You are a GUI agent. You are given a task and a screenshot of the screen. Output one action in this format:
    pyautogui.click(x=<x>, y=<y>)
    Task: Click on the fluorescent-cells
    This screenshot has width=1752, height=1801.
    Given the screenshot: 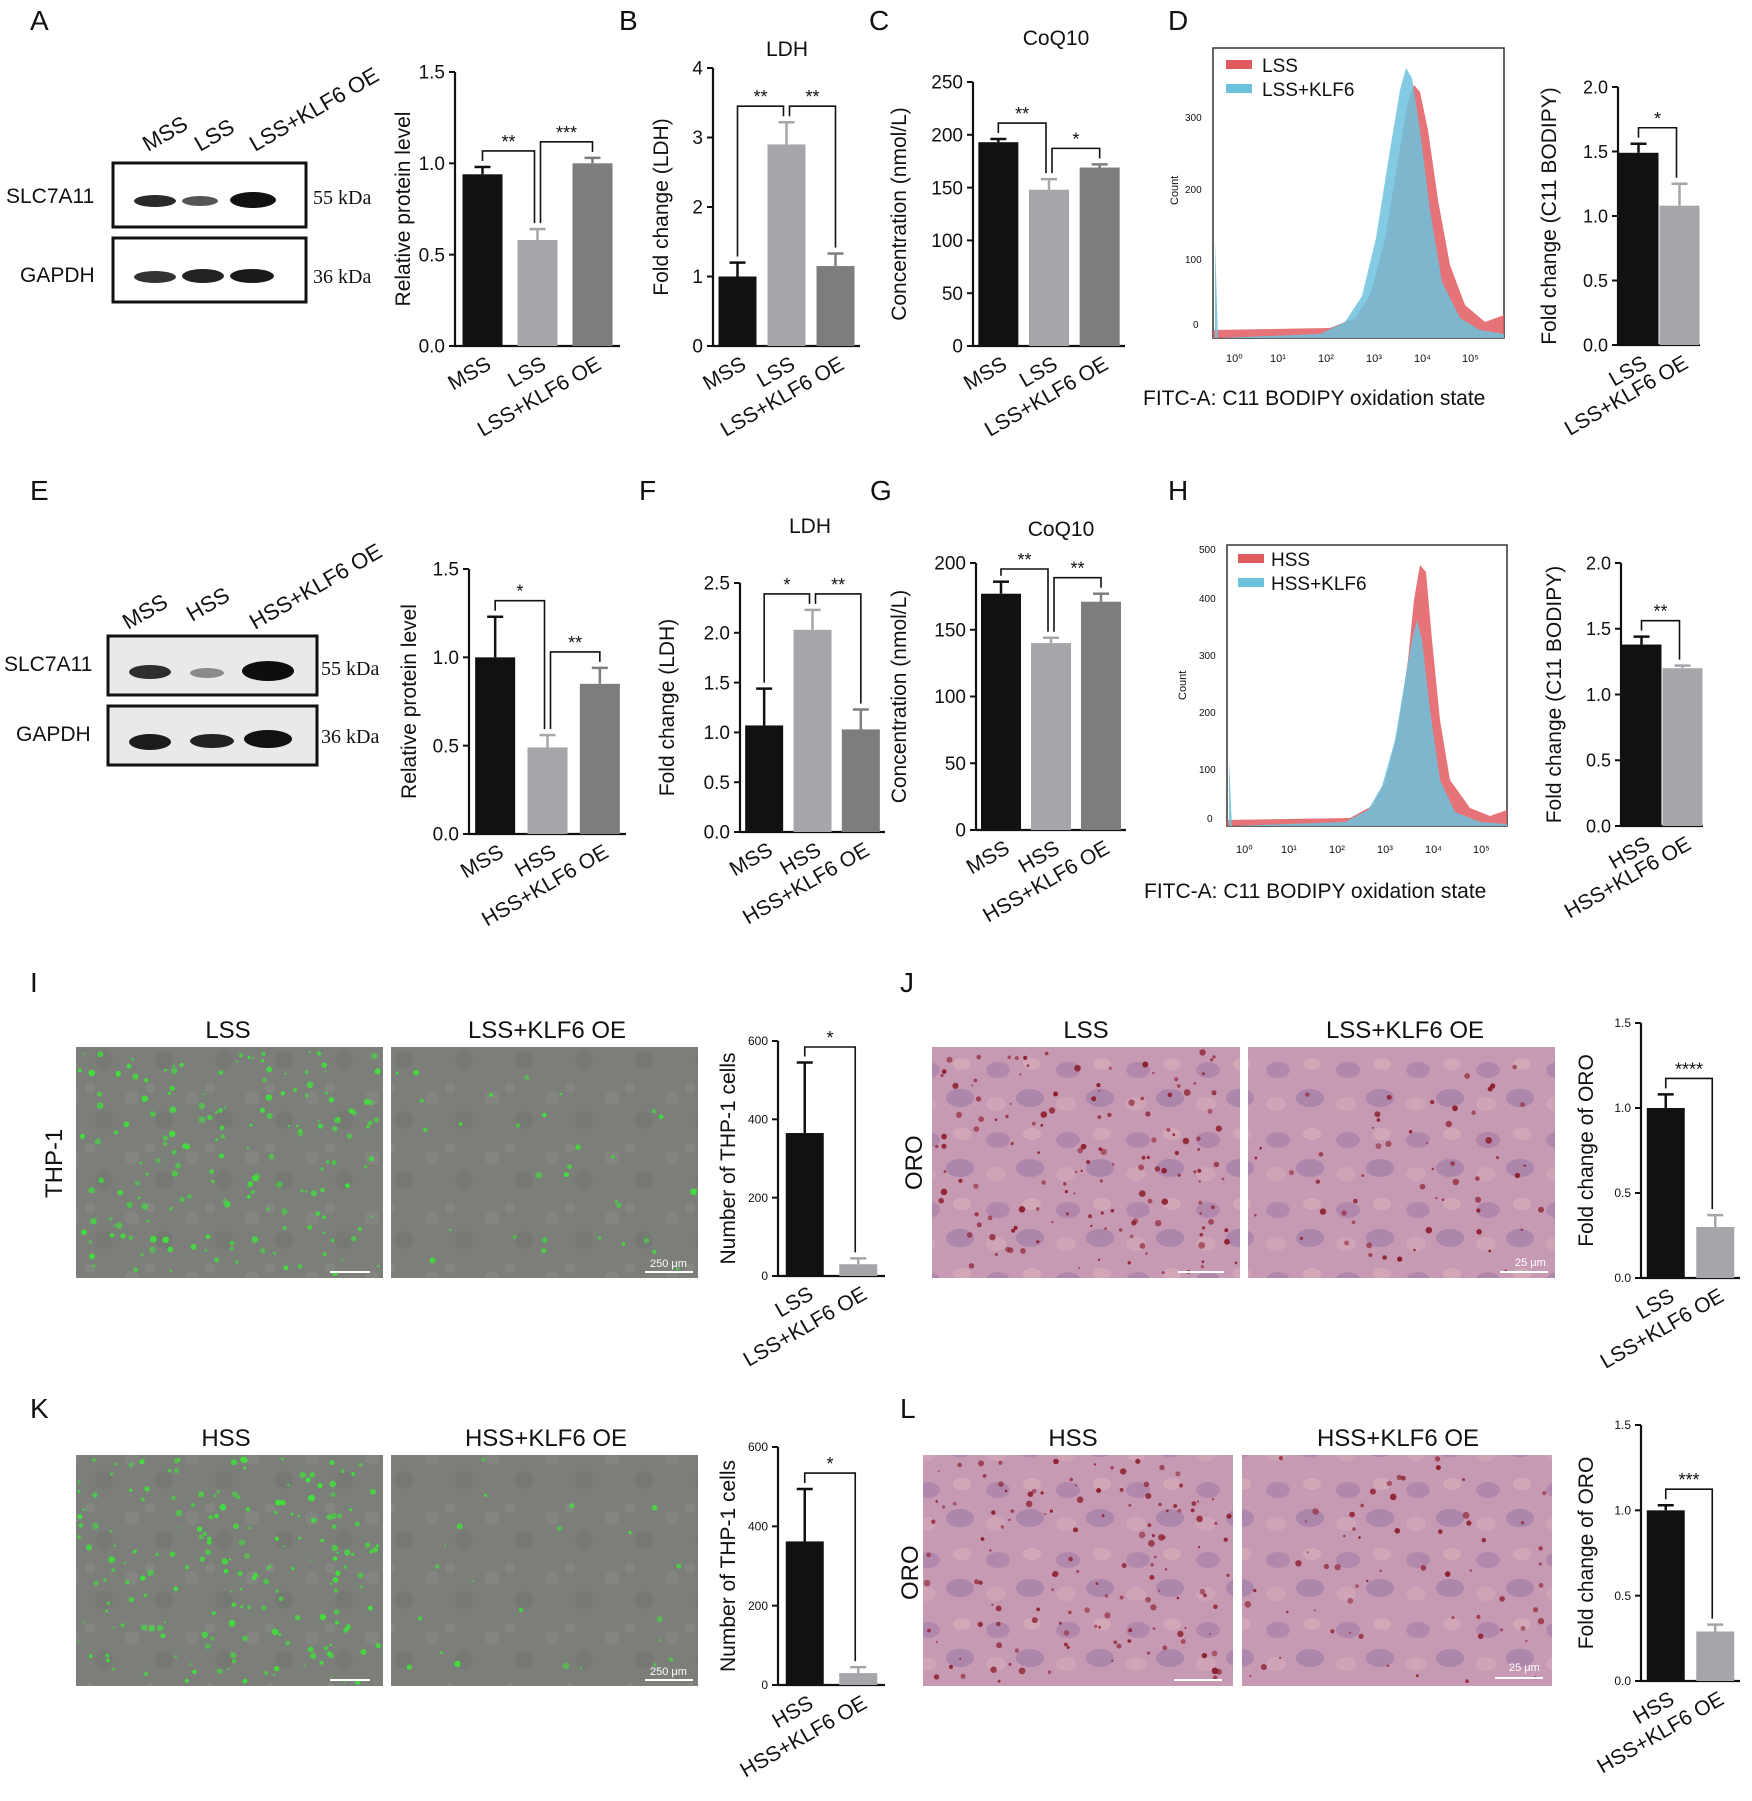 What is the action you would take?
    pyautogui.click(x=229, y=1570)
    